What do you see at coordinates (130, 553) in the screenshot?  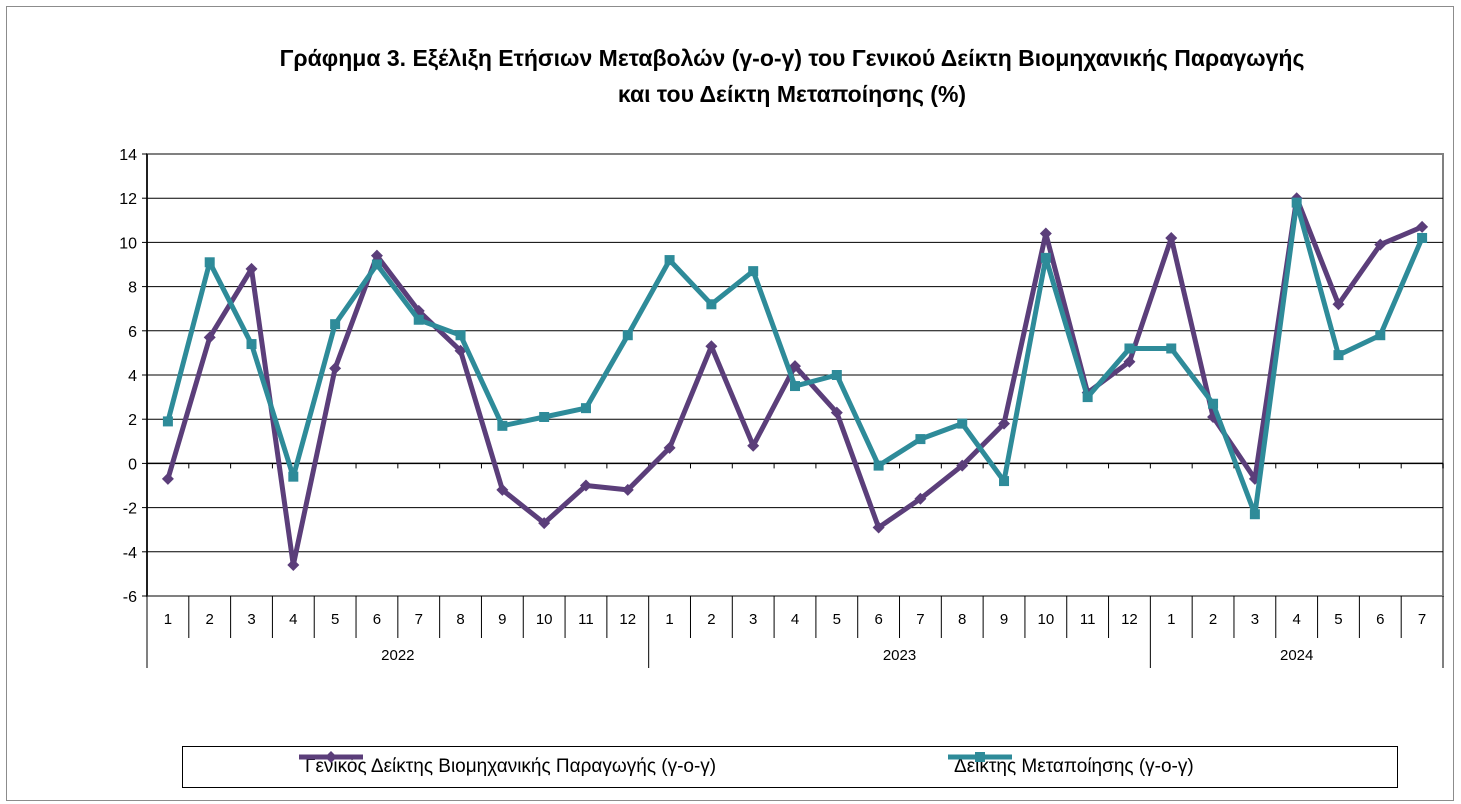 I see `y-tick-label: -4` at bounding box center [130, 553].